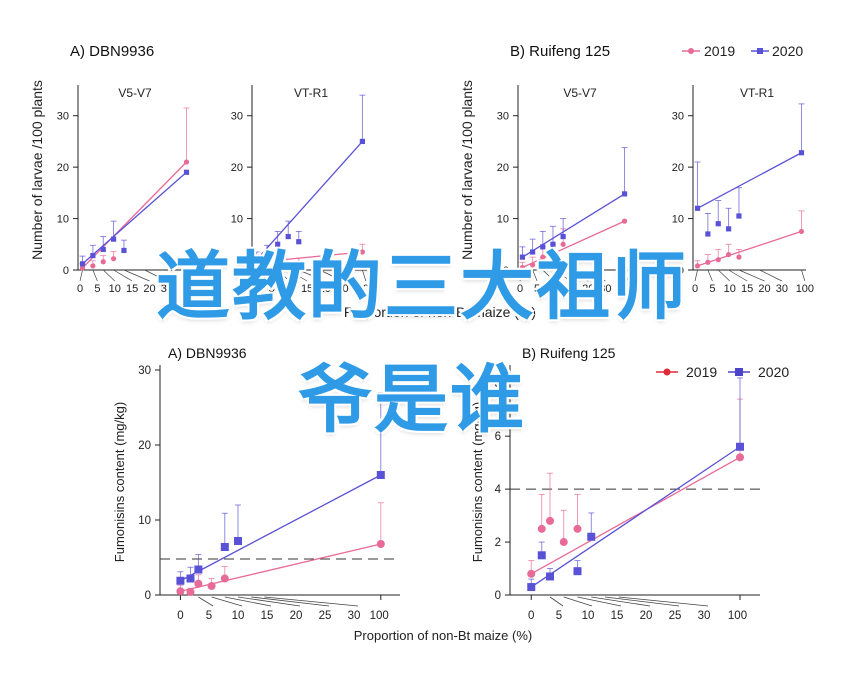  What do you see at coordinates (307, 289) in the screenshot?
I see `top-a-vt-xtick-label: 15` at bounding box center [307, 289].